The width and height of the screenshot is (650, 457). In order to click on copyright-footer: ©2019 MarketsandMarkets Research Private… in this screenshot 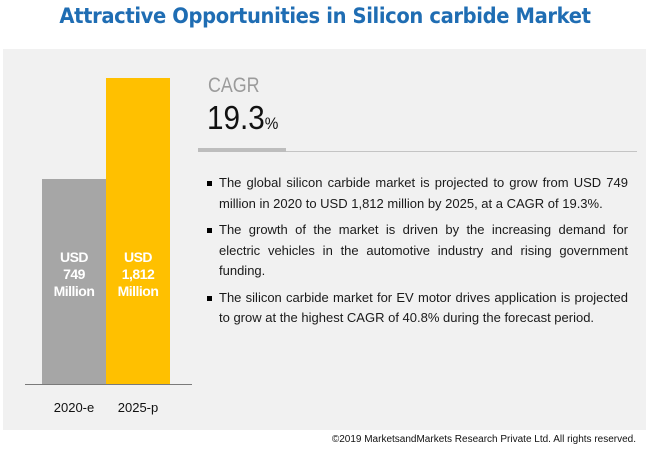, I will do `click(483, 439)`.